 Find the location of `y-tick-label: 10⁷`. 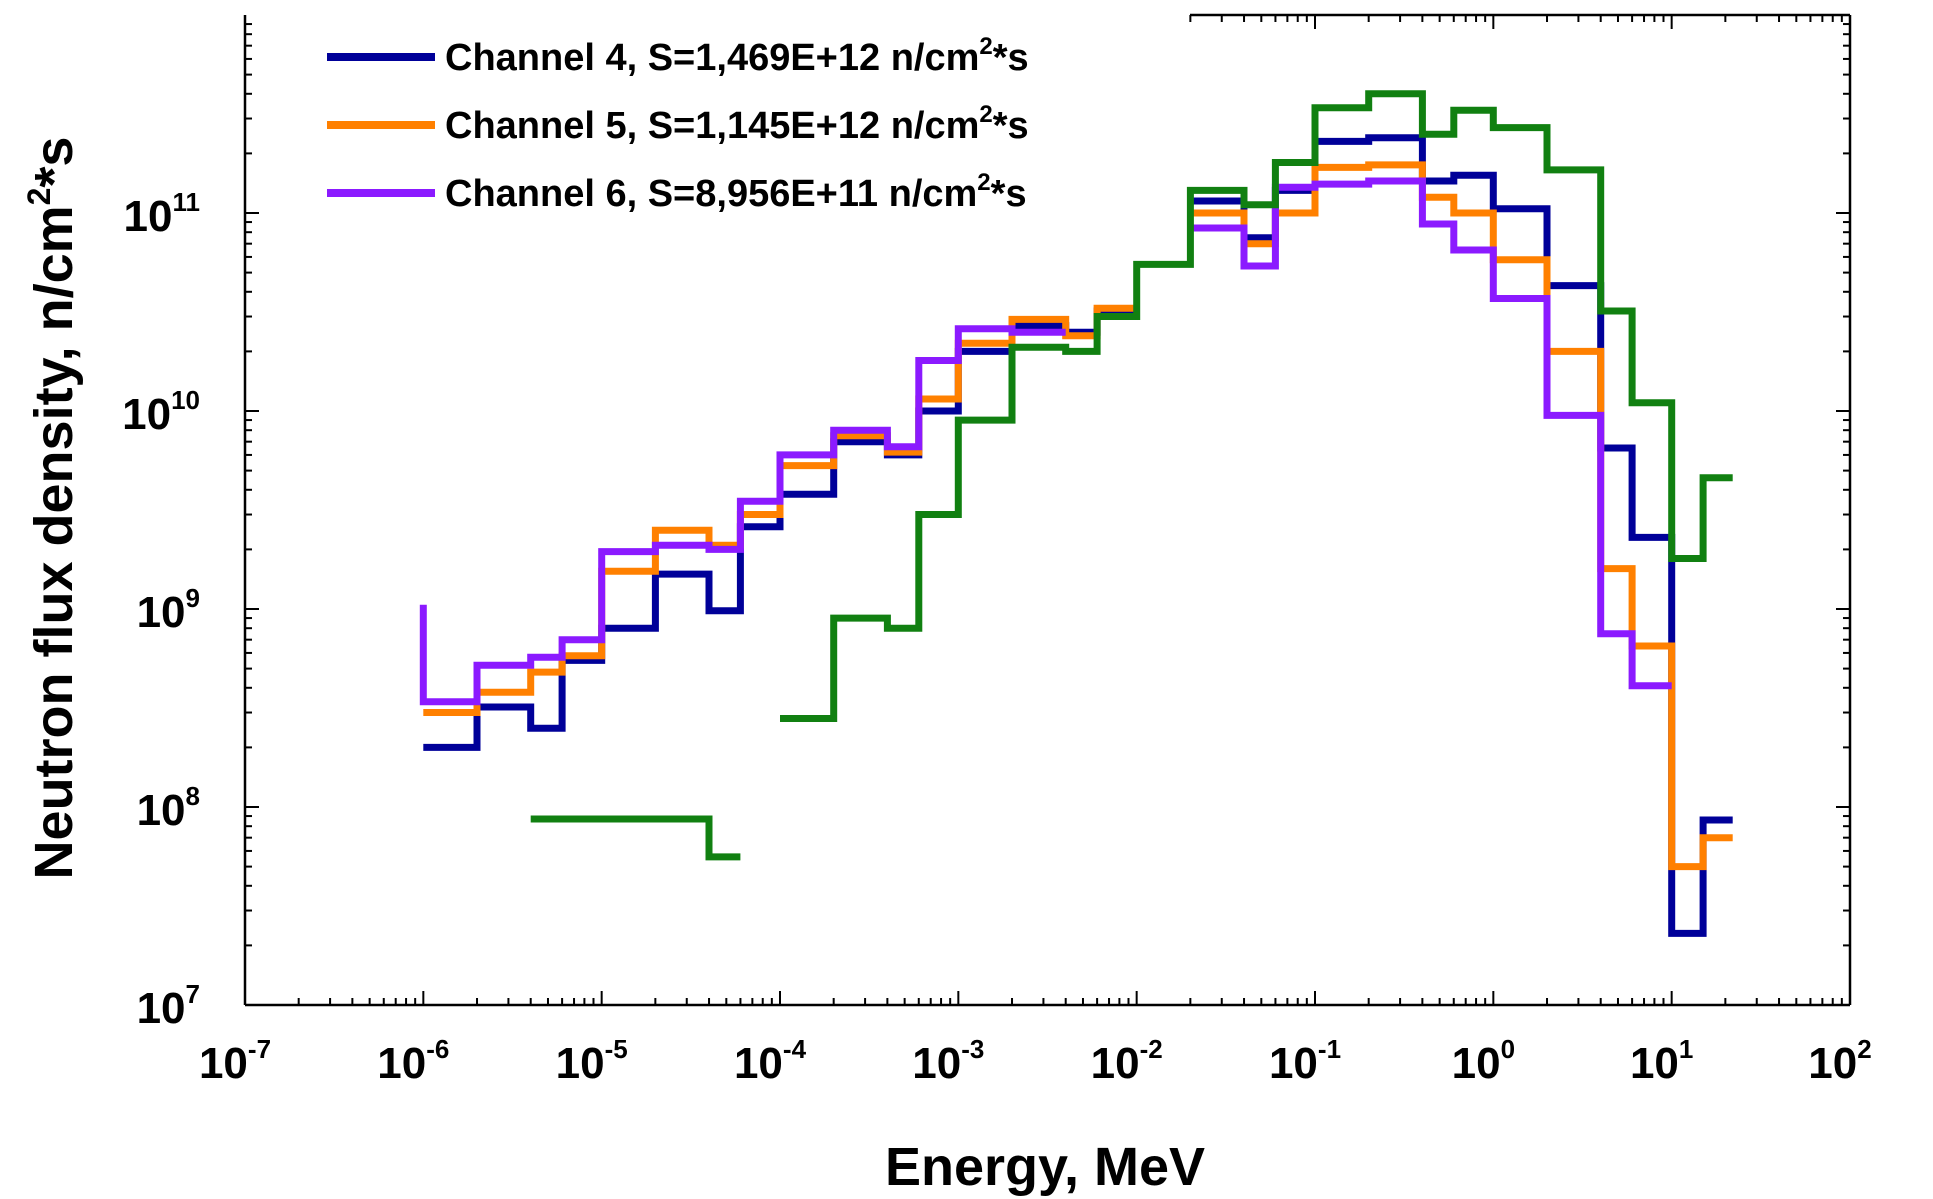

y-tick-label: 10⁷ is located at coordinates (168, 1006).